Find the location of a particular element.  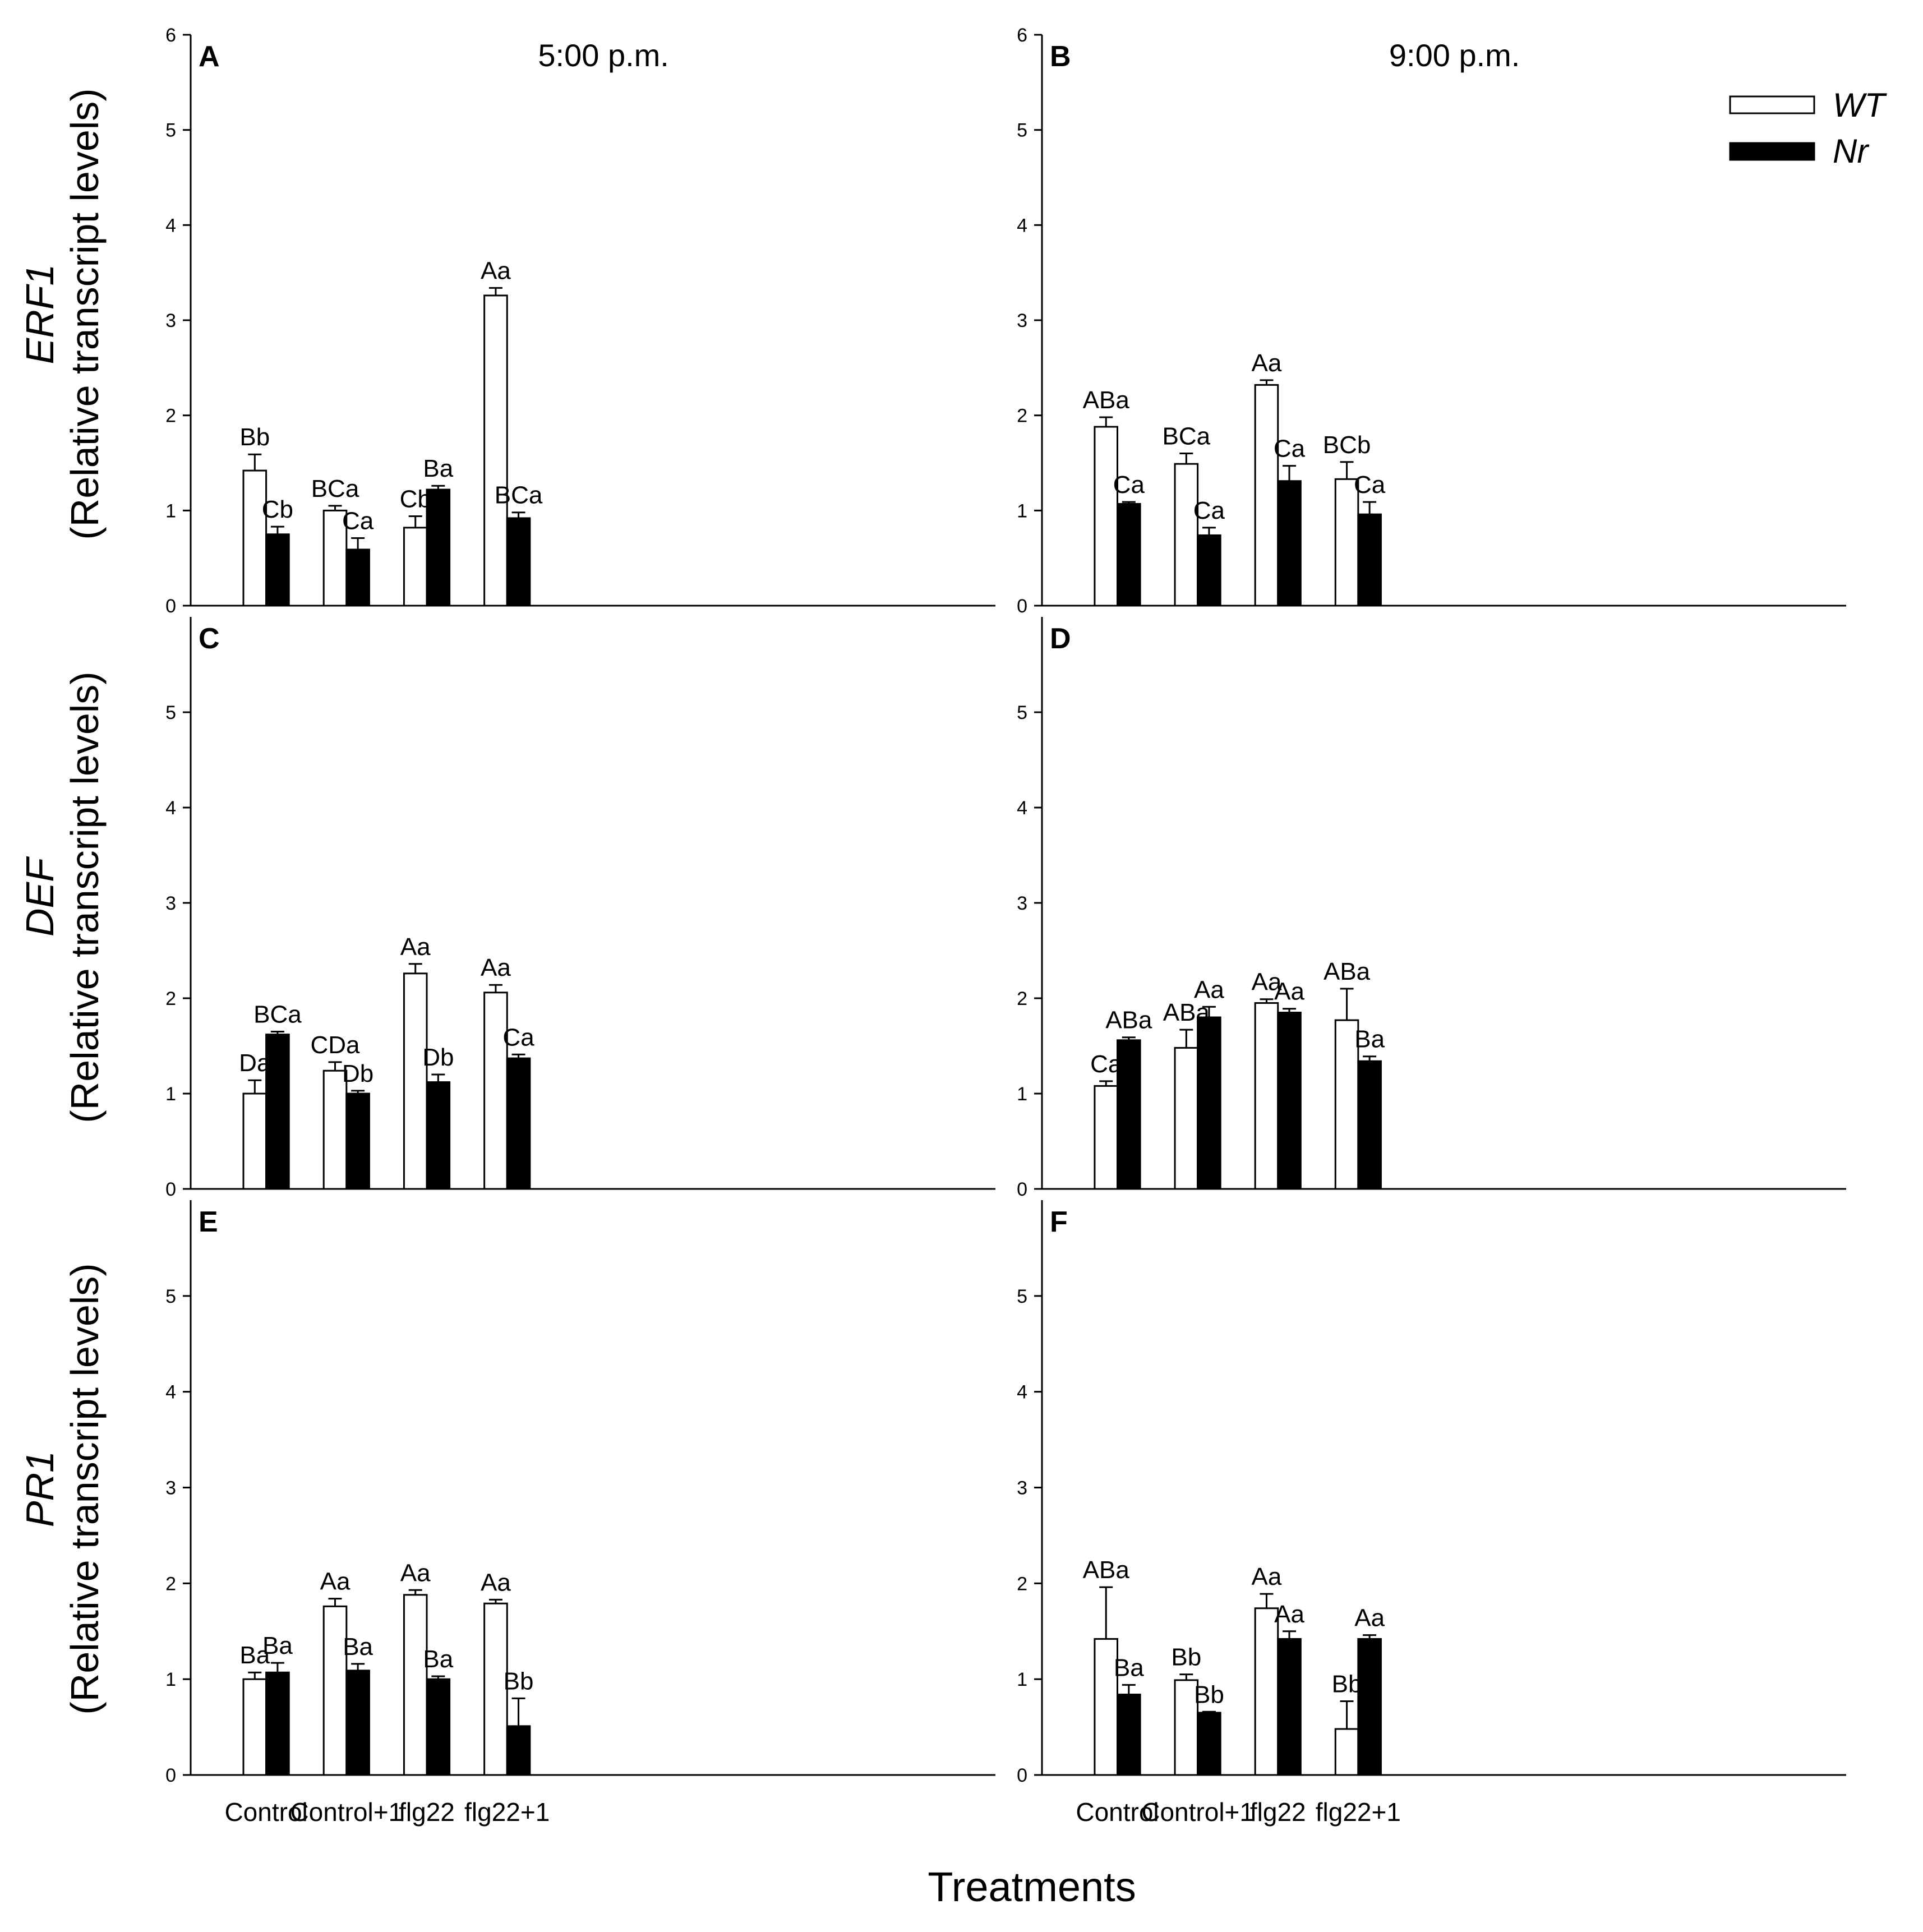

y-axis-title-erf1: ERF1 (Relative transcript levels) is located at coordinates (63, 314).